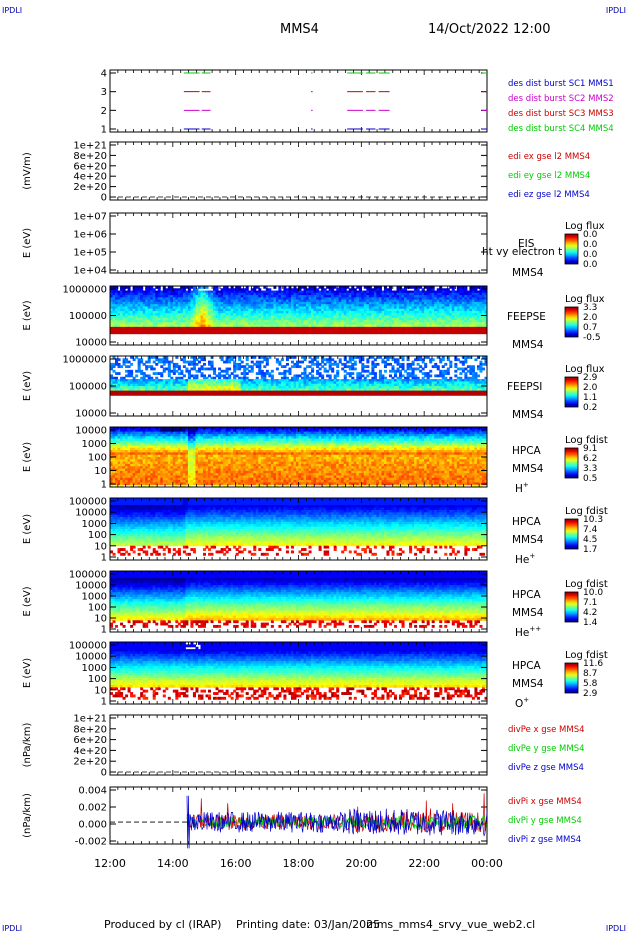 The height and width of the screenshot is (934, 630). What do you see at coordinates (104, 92) in the screenshot?
I see `burst-ytick-label: 3` at bounding box center [104, 92].